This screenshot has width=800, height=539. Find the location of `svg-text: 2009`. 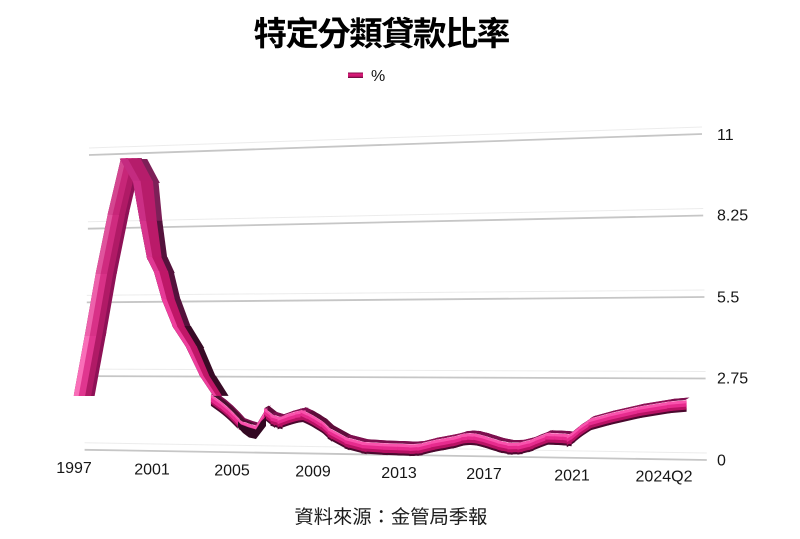

svg-text: 2009 is located at coordinates (313, 472).